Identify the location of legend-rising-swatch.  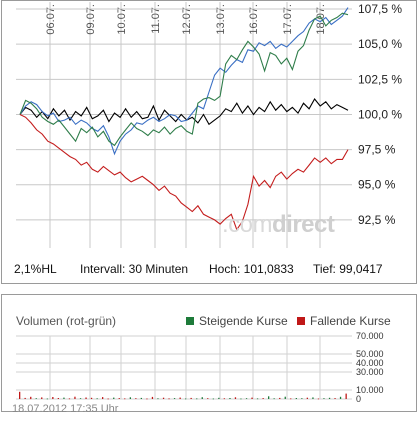
(190, 321).